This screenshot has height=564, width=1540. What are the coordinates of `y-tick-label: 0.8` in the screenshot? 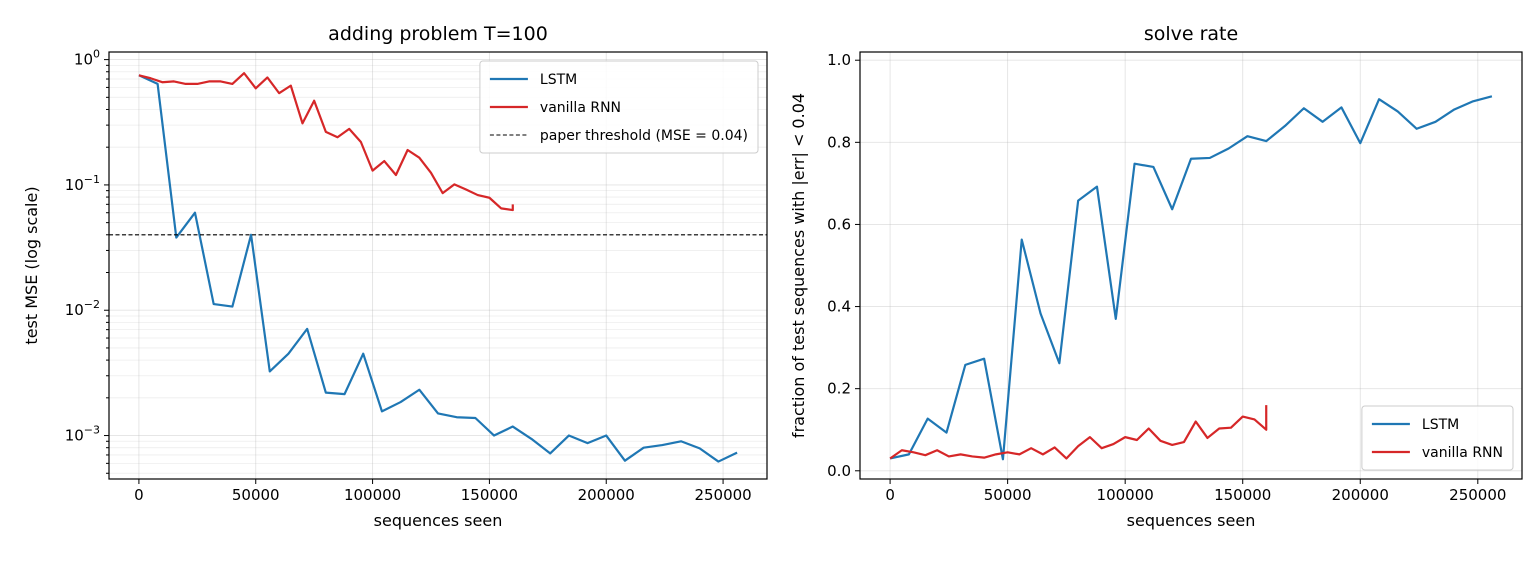 It's located at (839, 142).